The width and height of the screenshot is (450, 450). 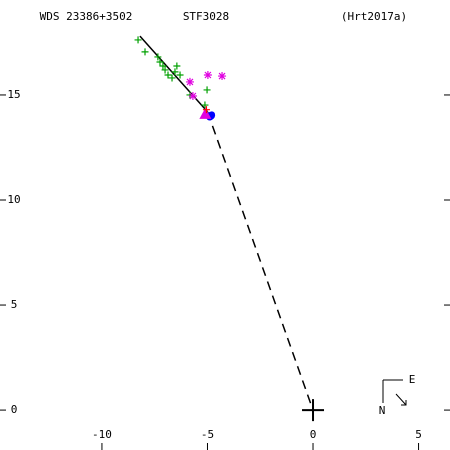 What do you see at coordinates (404, 403) in the screenshot?
I see `compass-arrowhead` at bounding box center [404, 403].